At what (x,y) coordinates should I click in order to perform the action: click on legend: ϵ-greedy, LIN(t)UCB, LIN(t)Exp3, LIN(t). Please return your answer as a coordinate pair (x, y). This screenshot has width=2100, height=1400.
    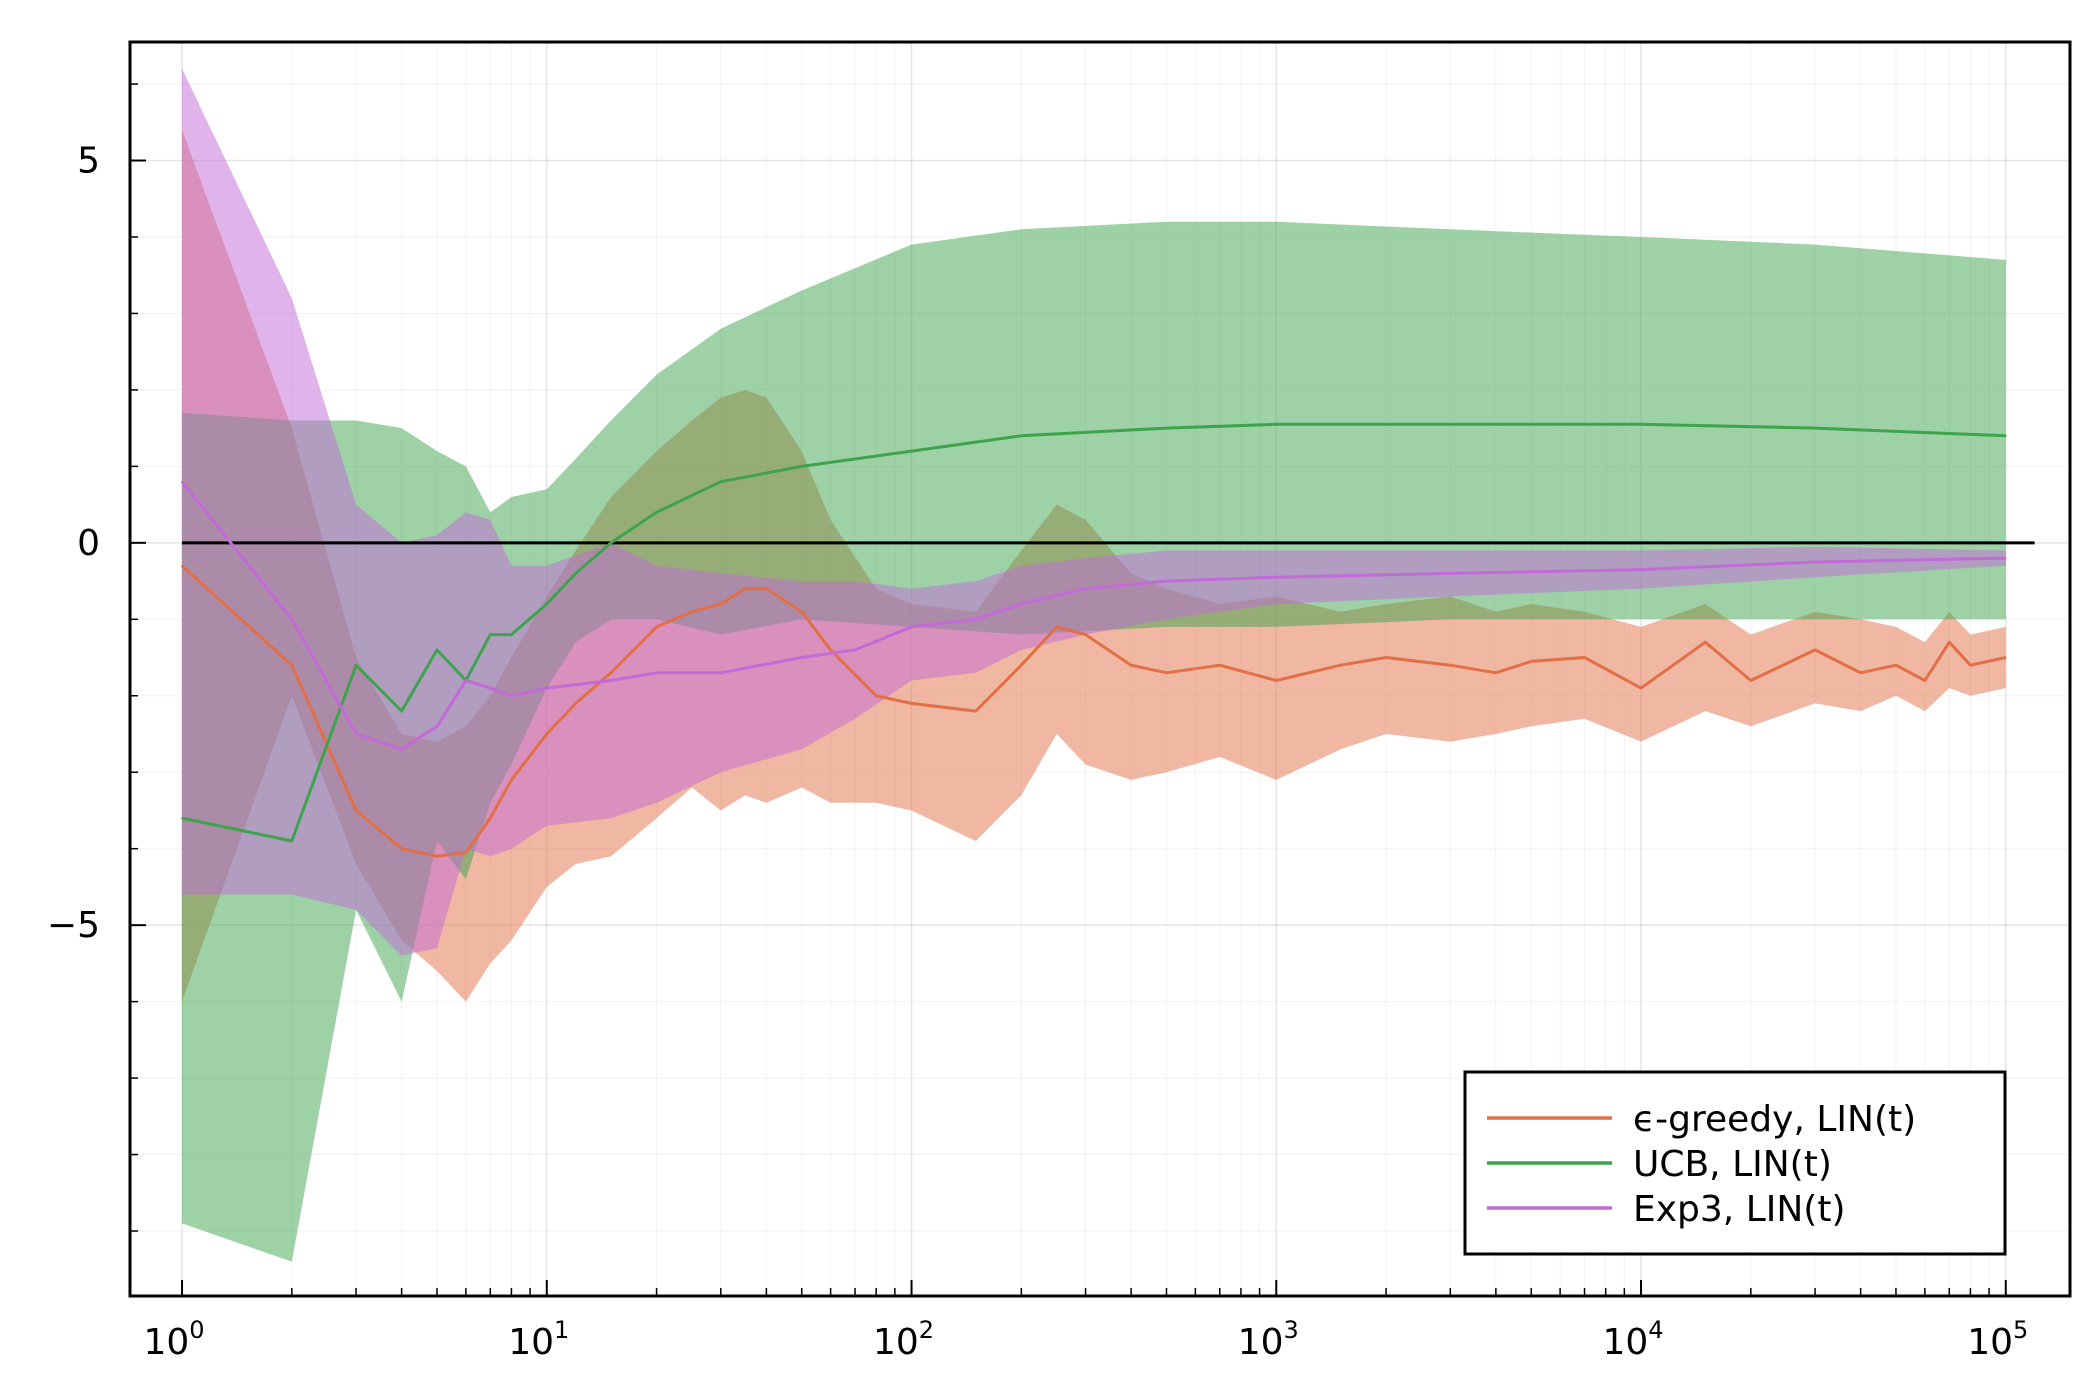
    Looking at the image, I should click on (1735, 1163).